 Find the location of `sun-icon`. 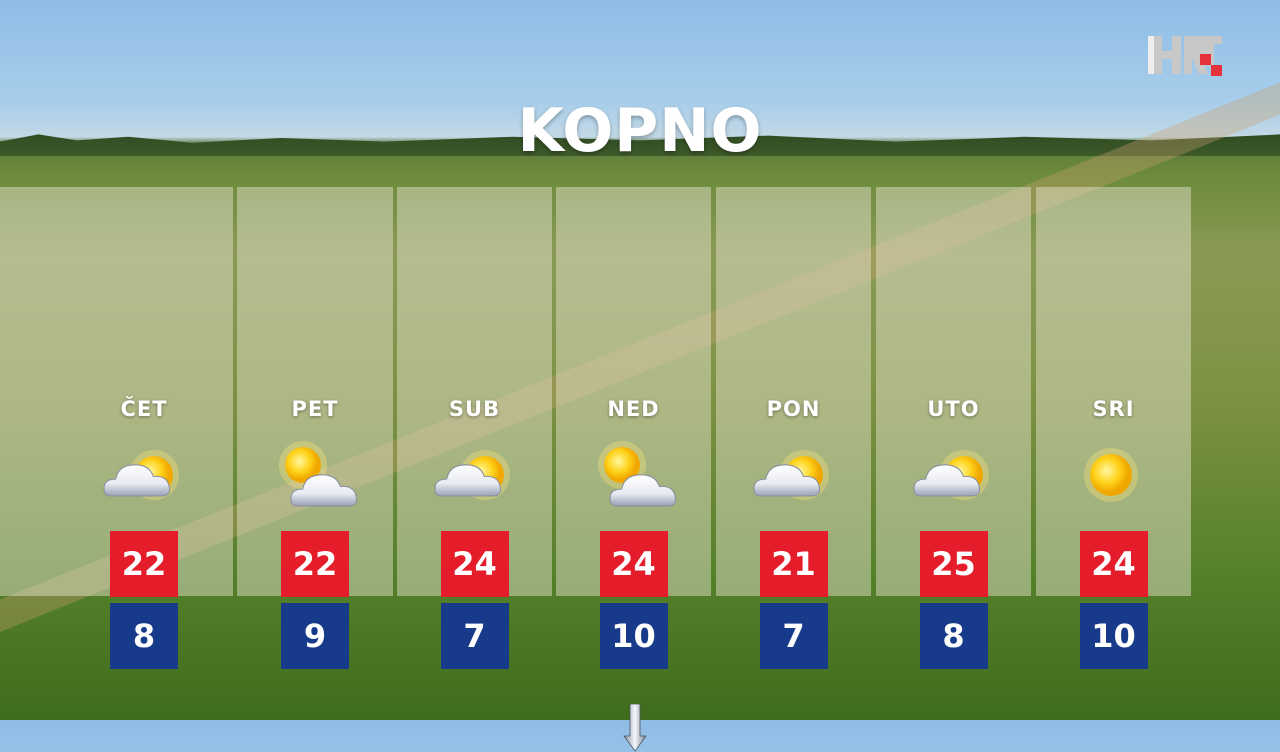

sun-icon is located at coordinates (1110, 475).